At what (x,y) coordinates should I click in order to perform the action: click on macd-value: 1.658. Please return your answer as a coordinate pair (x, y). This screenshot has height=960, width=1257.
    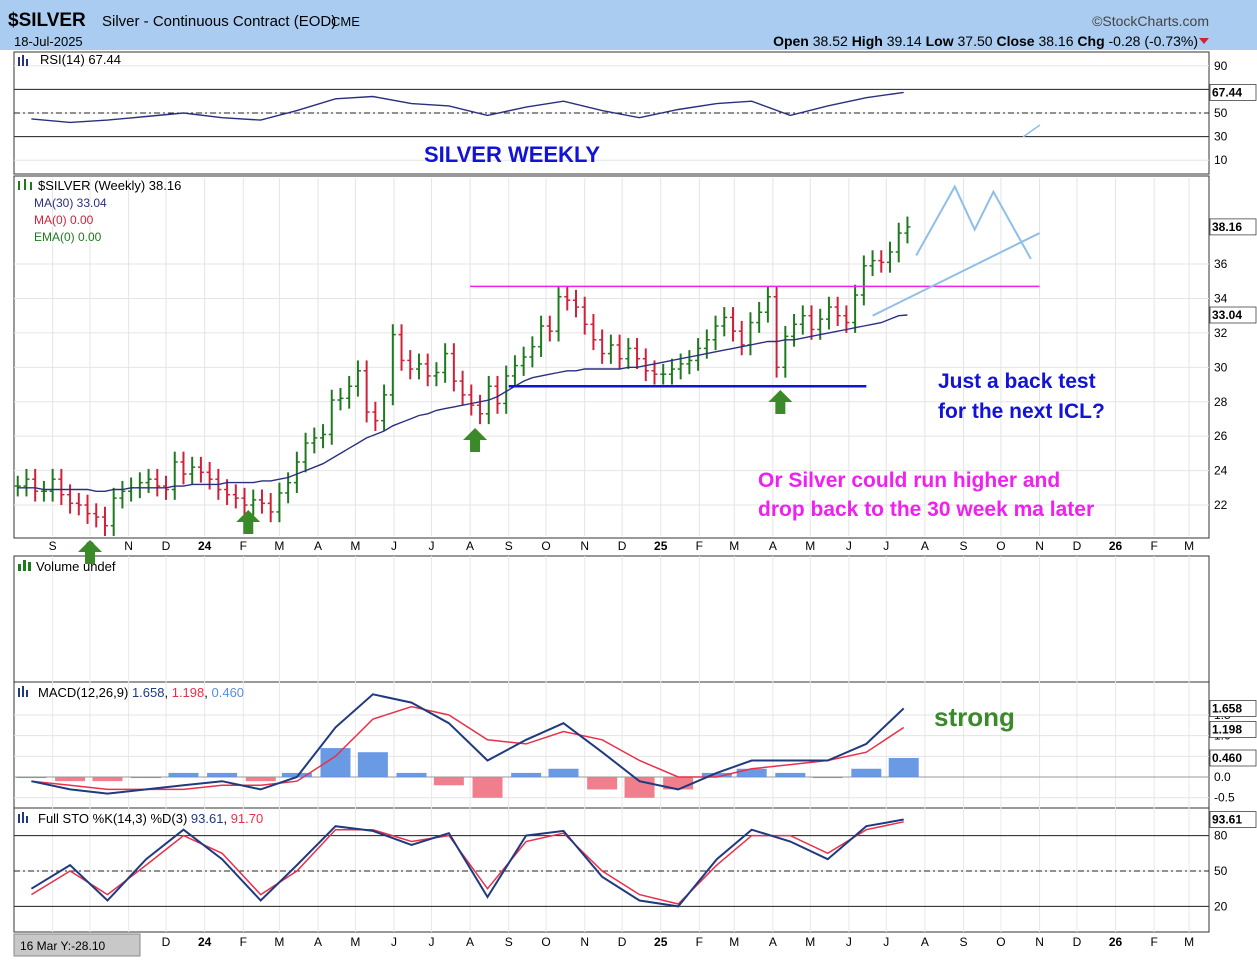
    Looking at the image, I should click on (148, 692).